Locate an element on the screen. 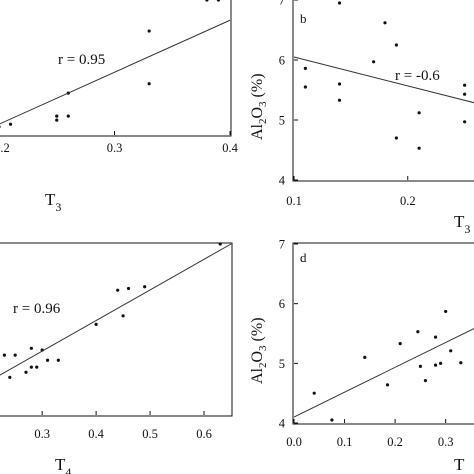 Image resolution: width=474 pixels, height=474 pixels. panel-b-xlabel: T3 is located at coordinates (462, 224).